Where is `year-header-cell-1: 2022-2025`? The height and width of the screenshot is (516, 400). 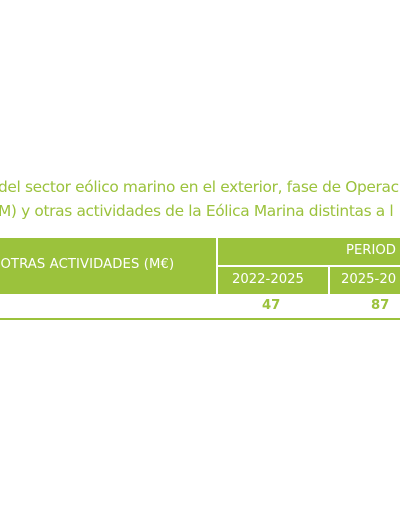
year-header-cell-1: 2022-2025 is located at coordinates (273, 280).